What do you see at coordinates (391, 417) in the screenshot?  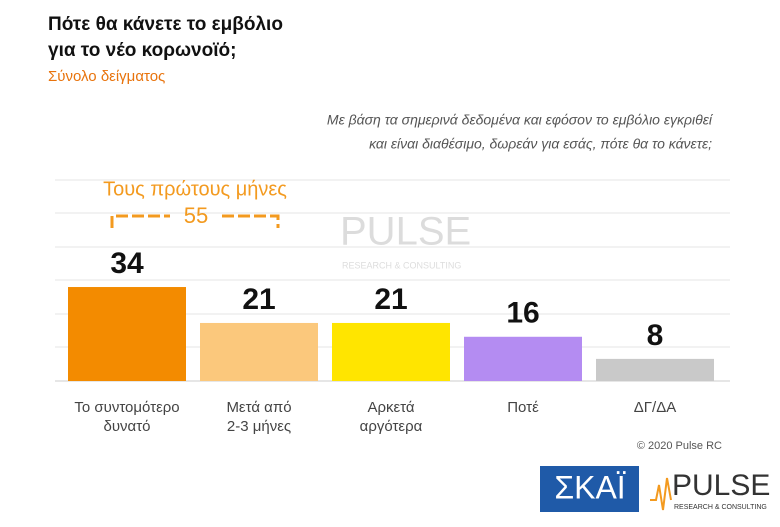 I see `x-tick-label: Αρκετά αργότερα` at bounding box center [391, 417].